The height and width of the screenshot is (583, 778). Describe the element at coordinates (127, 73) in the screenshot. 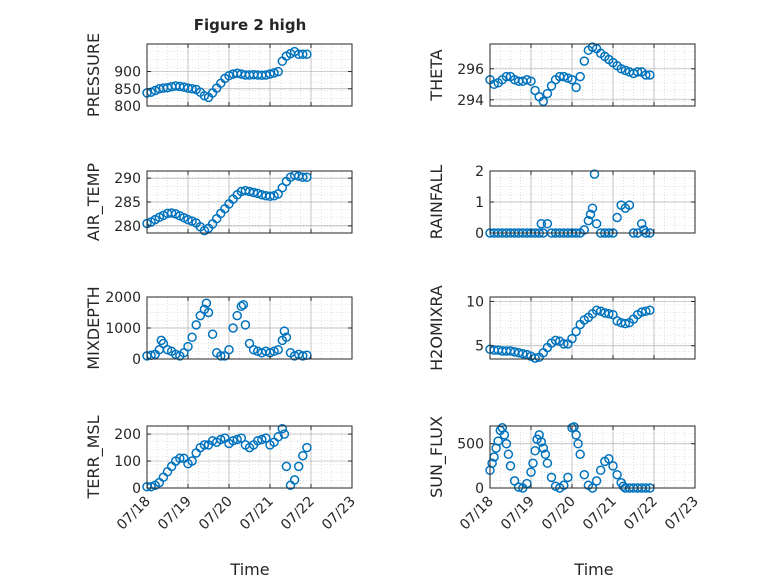

I see `y-tick-label: 900` at that location.